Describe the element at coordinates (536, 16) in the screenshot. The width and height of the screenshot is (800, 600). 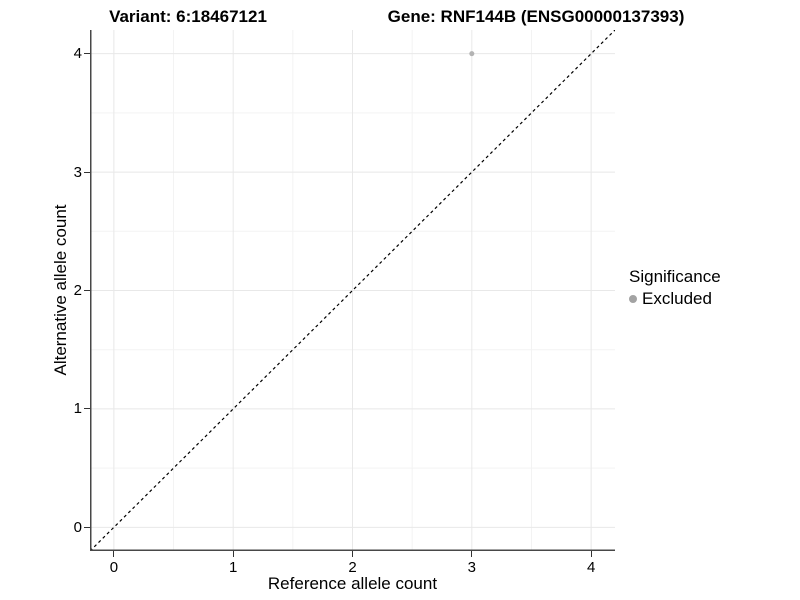
I see `gene-title: Gene: RNF144B (ENSG00000137393)` at that location.